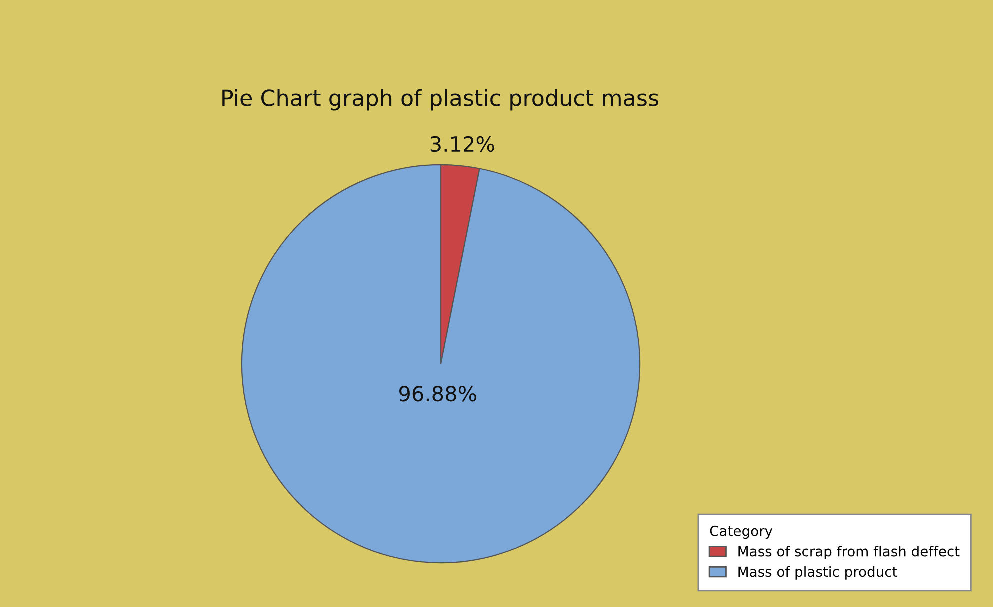 The width and height of the screenshot is (993, 607). I want to click on legend-title: Category, so click(741, 533).